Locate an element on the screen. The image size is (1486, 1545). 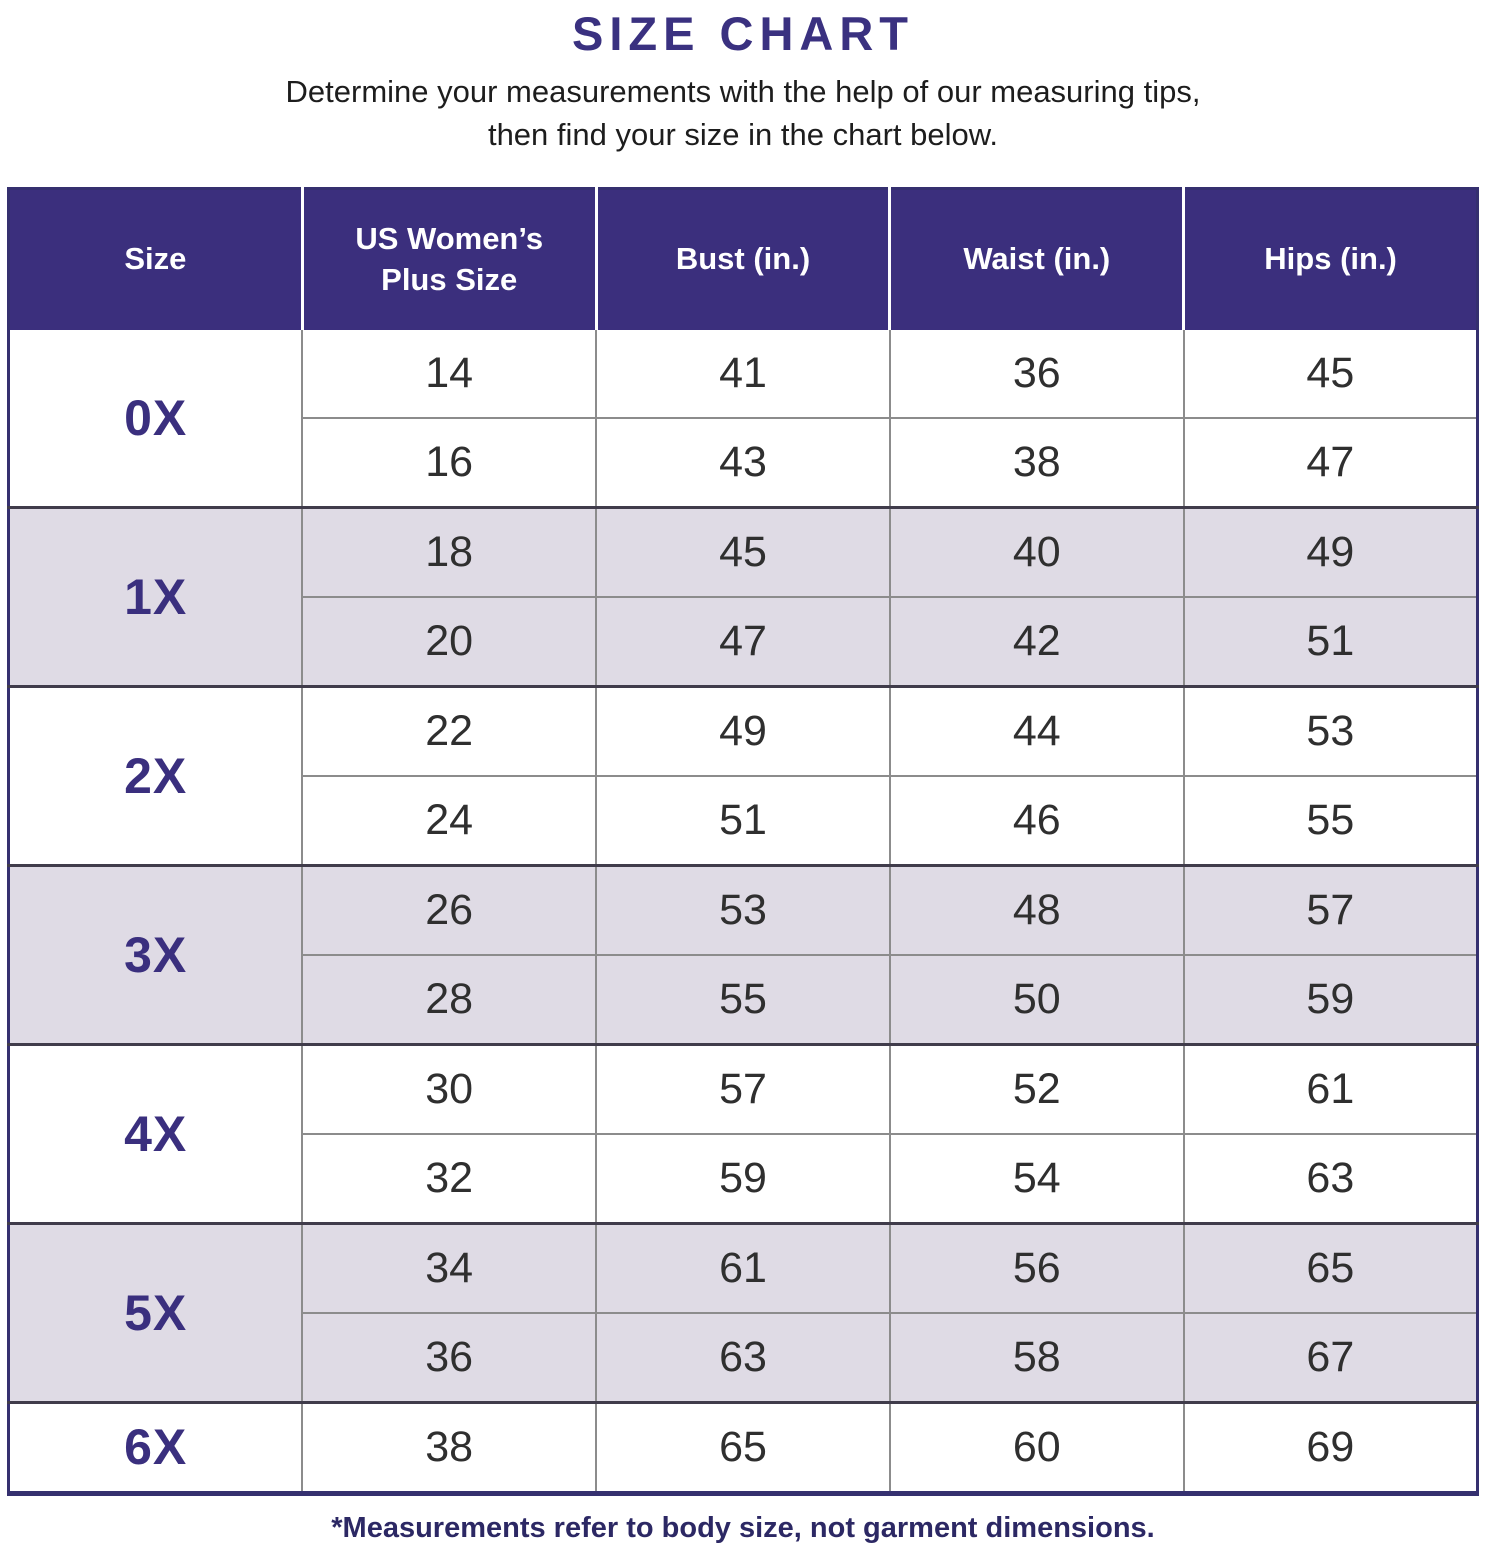
size-label-5x: 5X is located at coordinates (155, 1312).